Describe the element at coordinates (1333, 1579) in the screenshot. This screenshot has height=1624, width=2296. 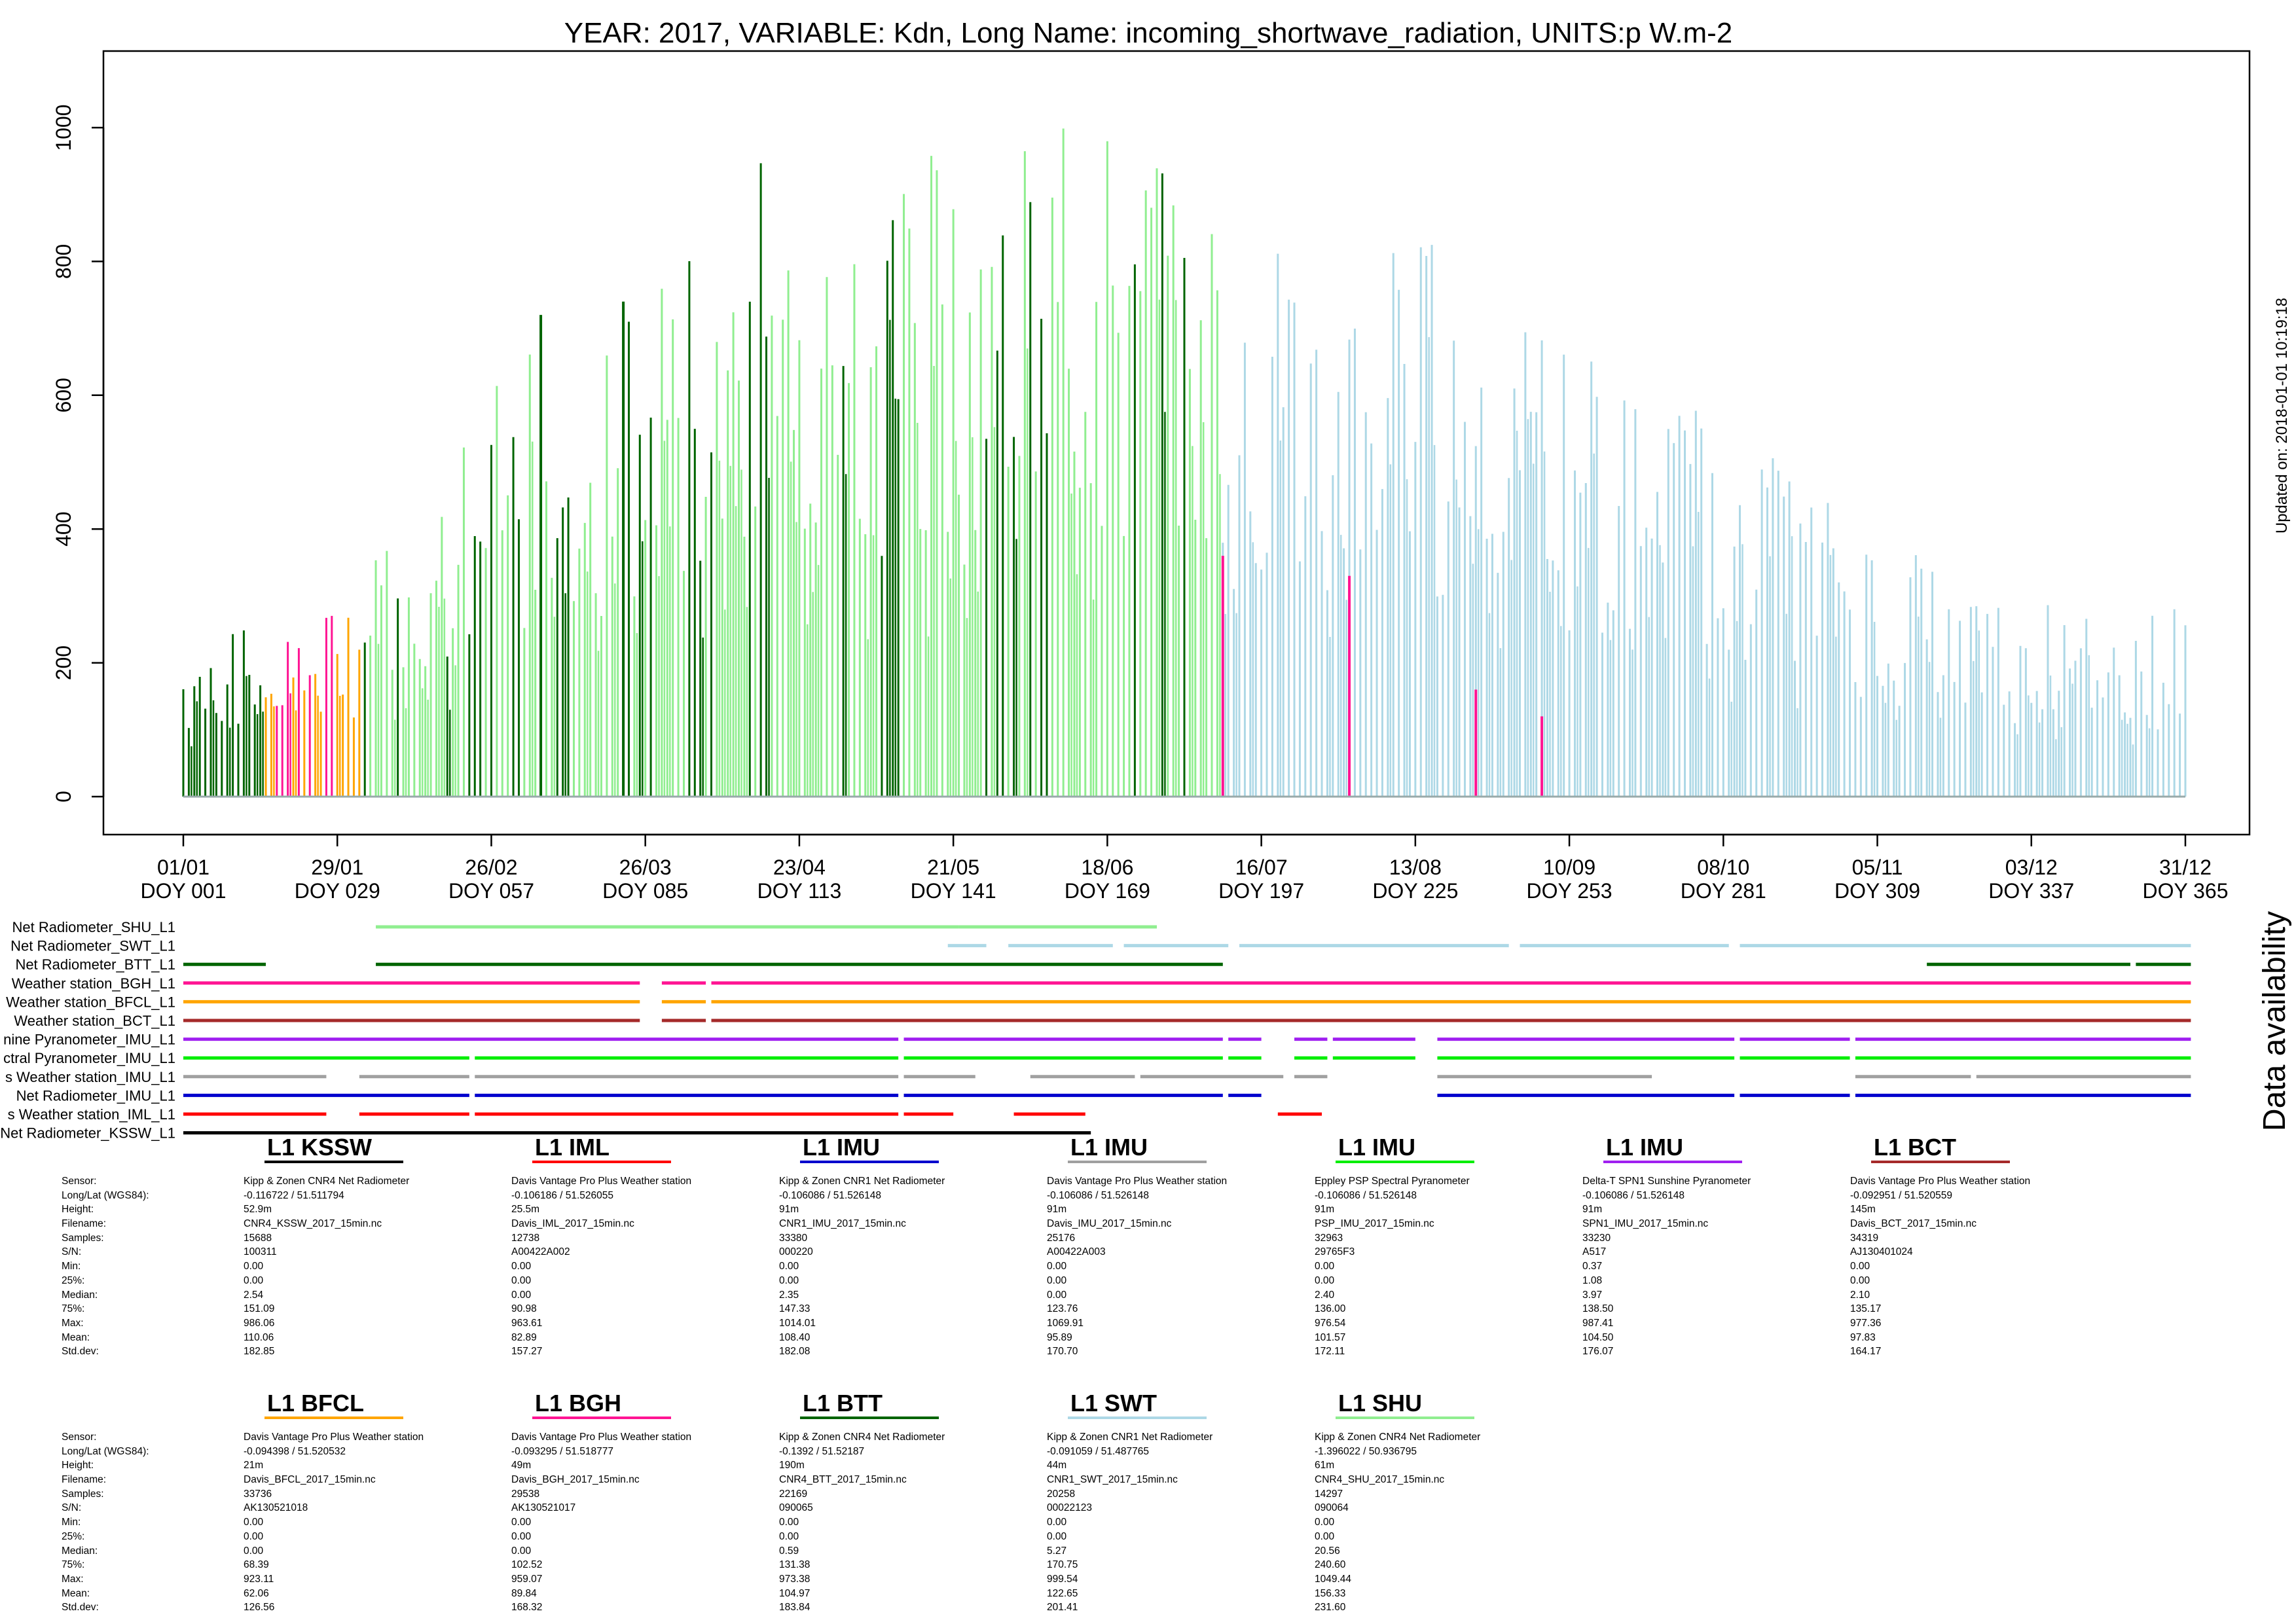
I see `station-stat-value: 1049.44` at that location.